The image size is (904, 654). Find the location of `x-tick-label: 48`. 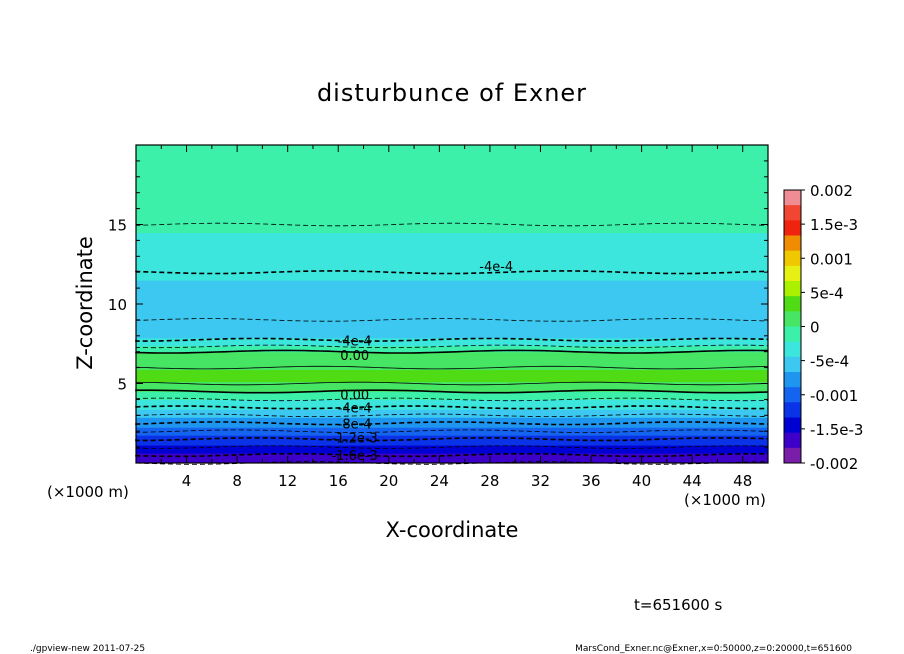

x-tick-label: 48 is located at coordinates (742, 481).